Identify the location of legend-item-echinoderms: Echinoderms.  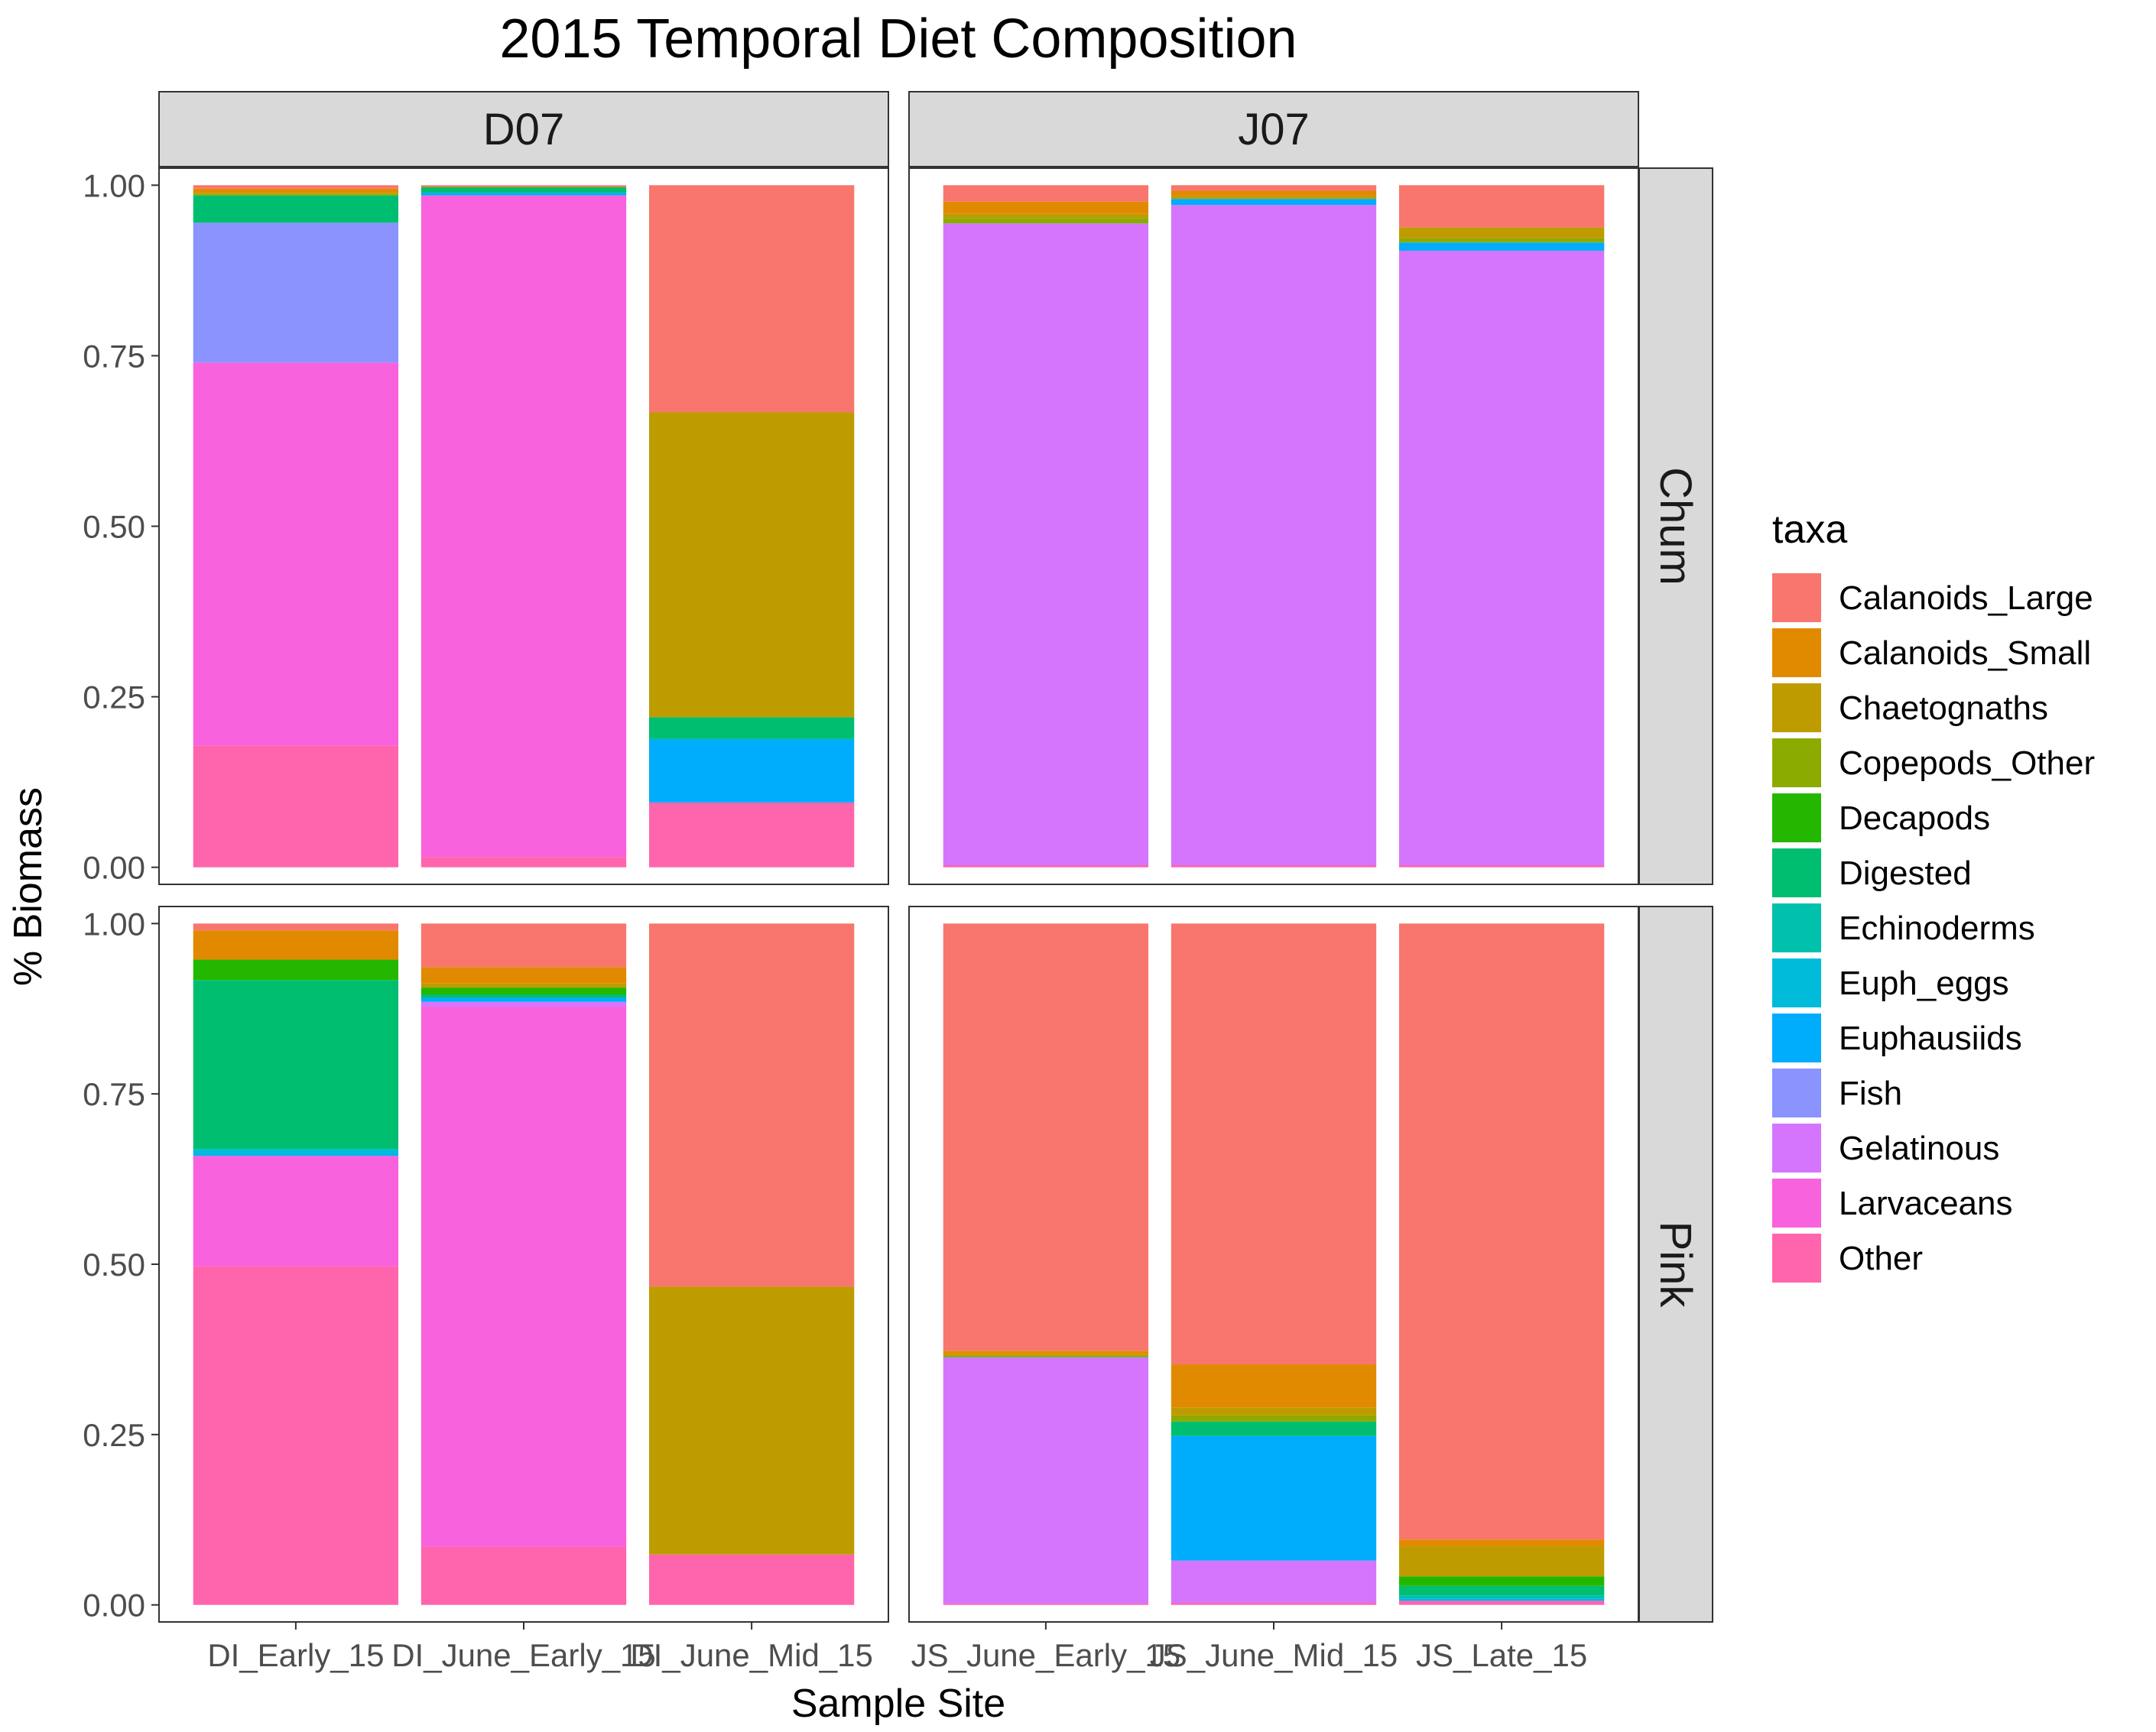
(1903, 927).